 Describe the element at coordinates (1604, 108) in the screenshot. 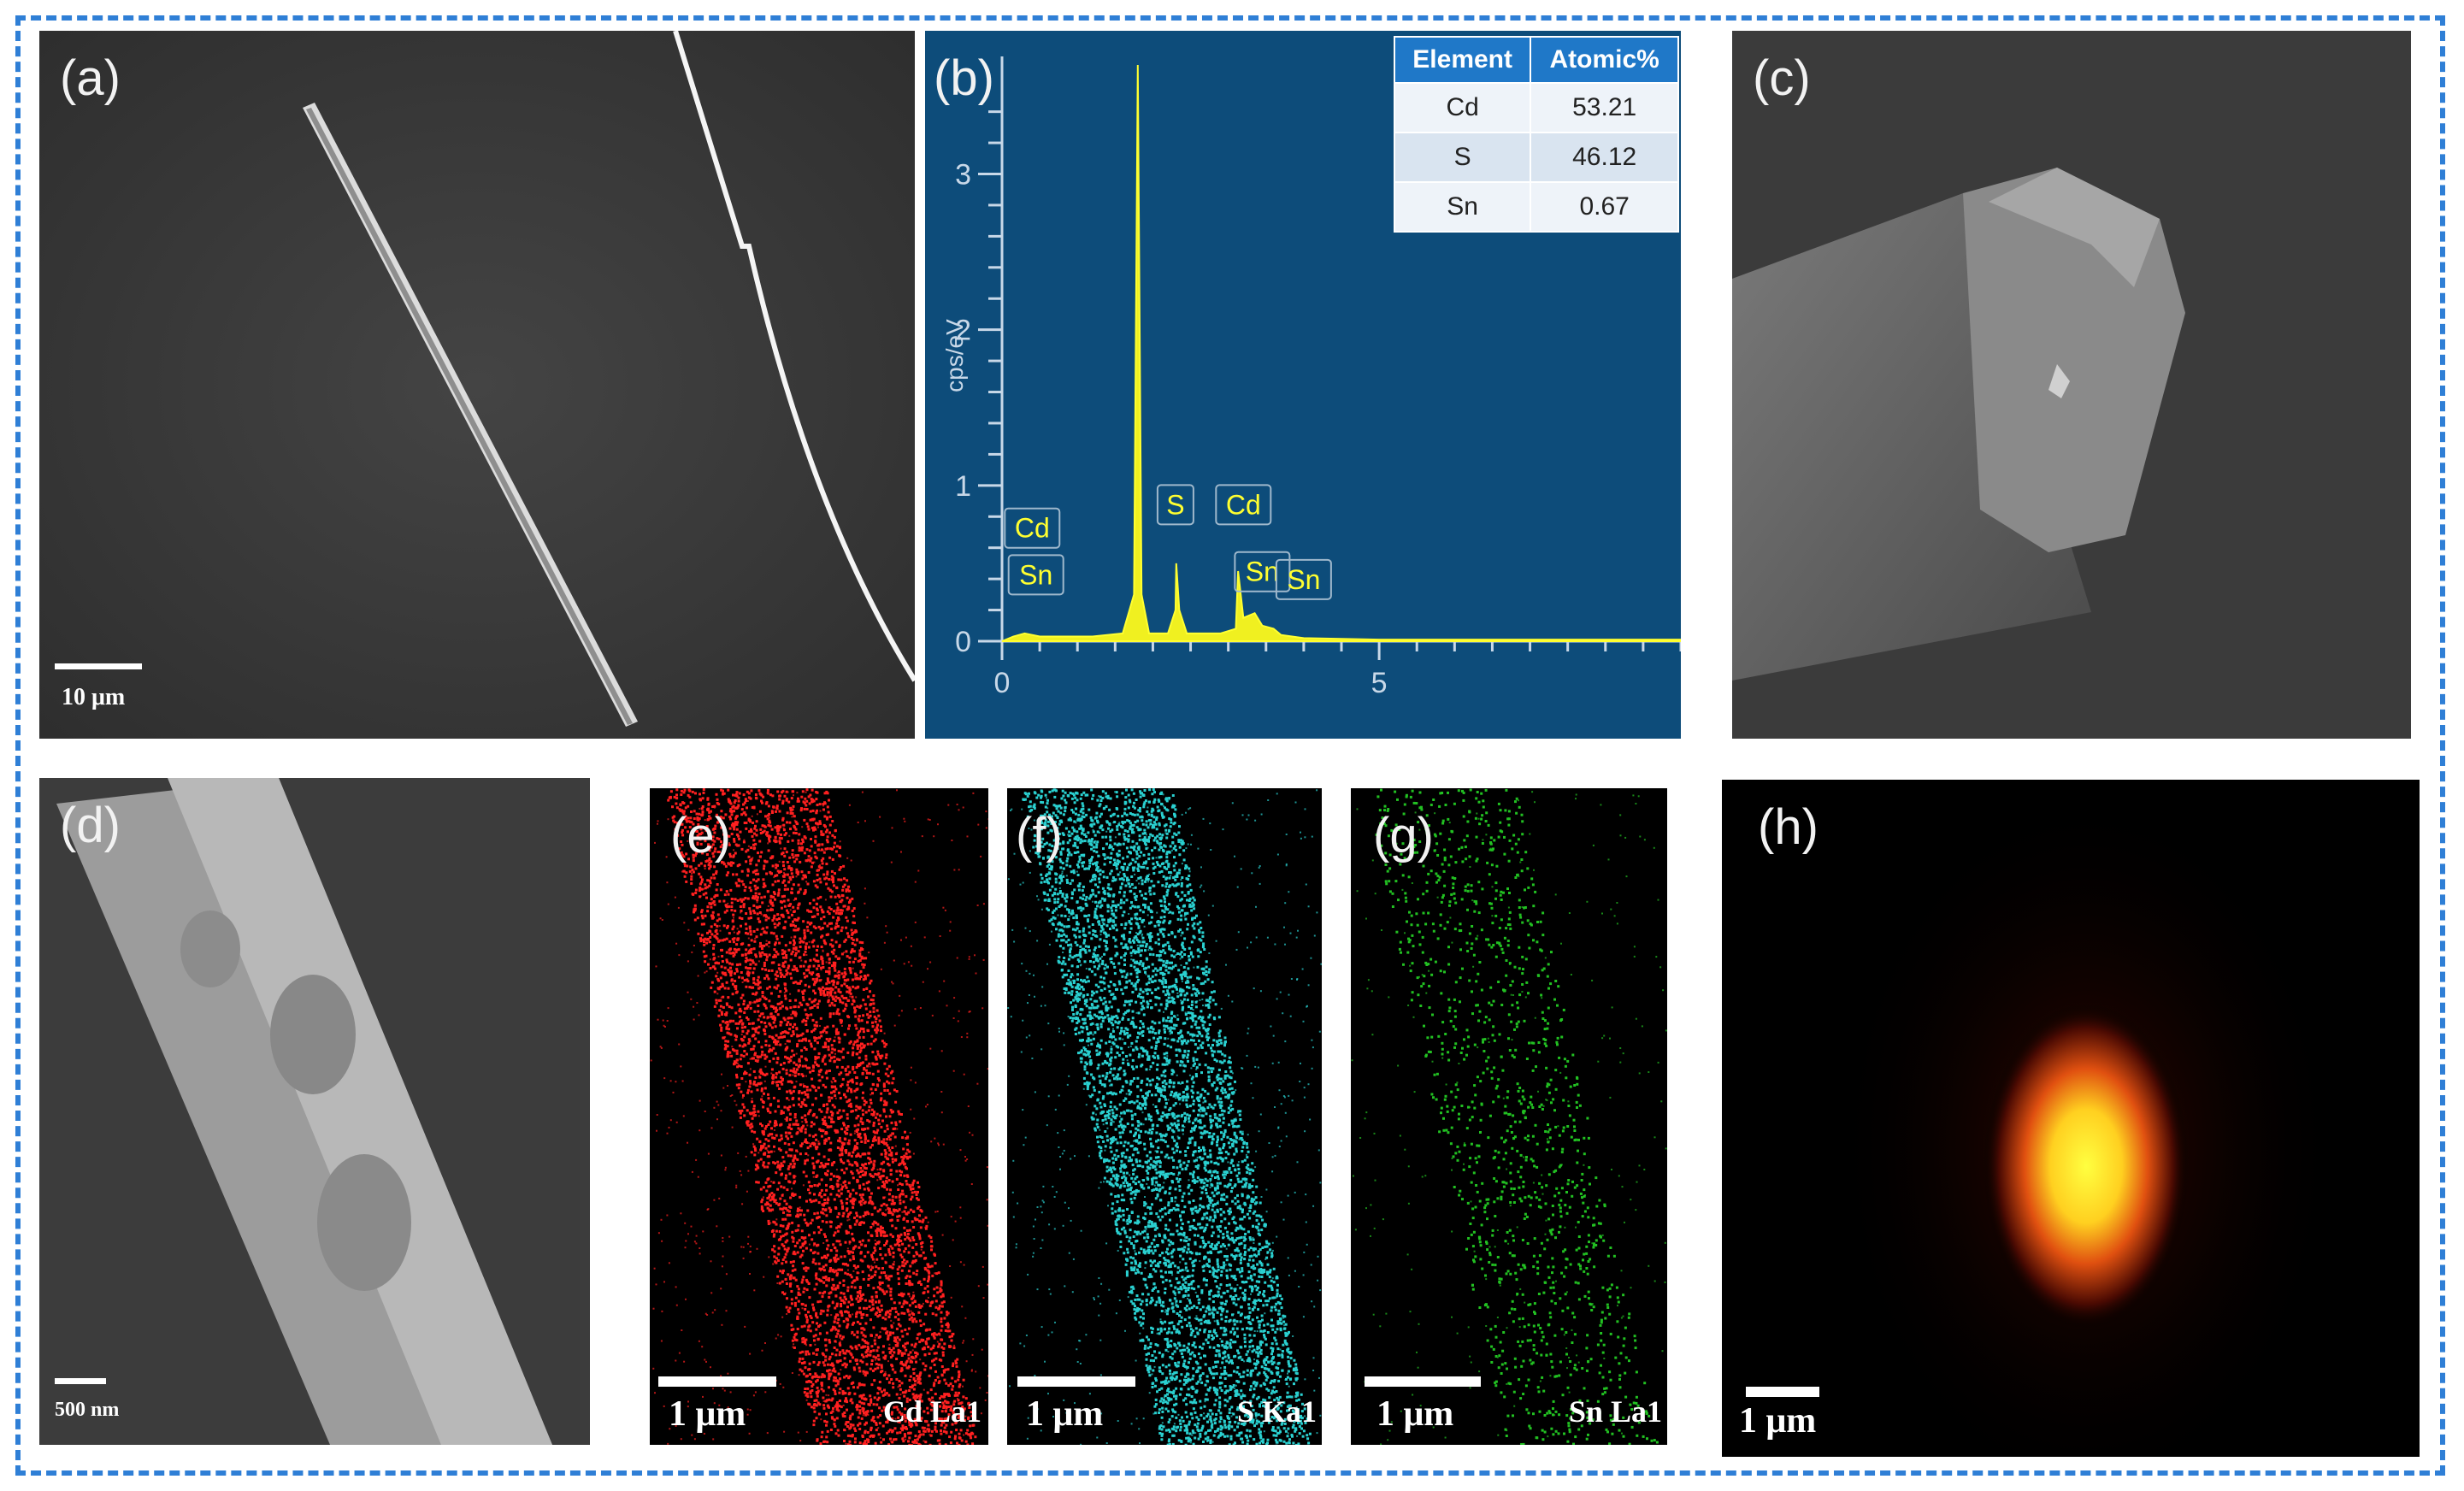

I see `table-cell: 53.21` at that location.